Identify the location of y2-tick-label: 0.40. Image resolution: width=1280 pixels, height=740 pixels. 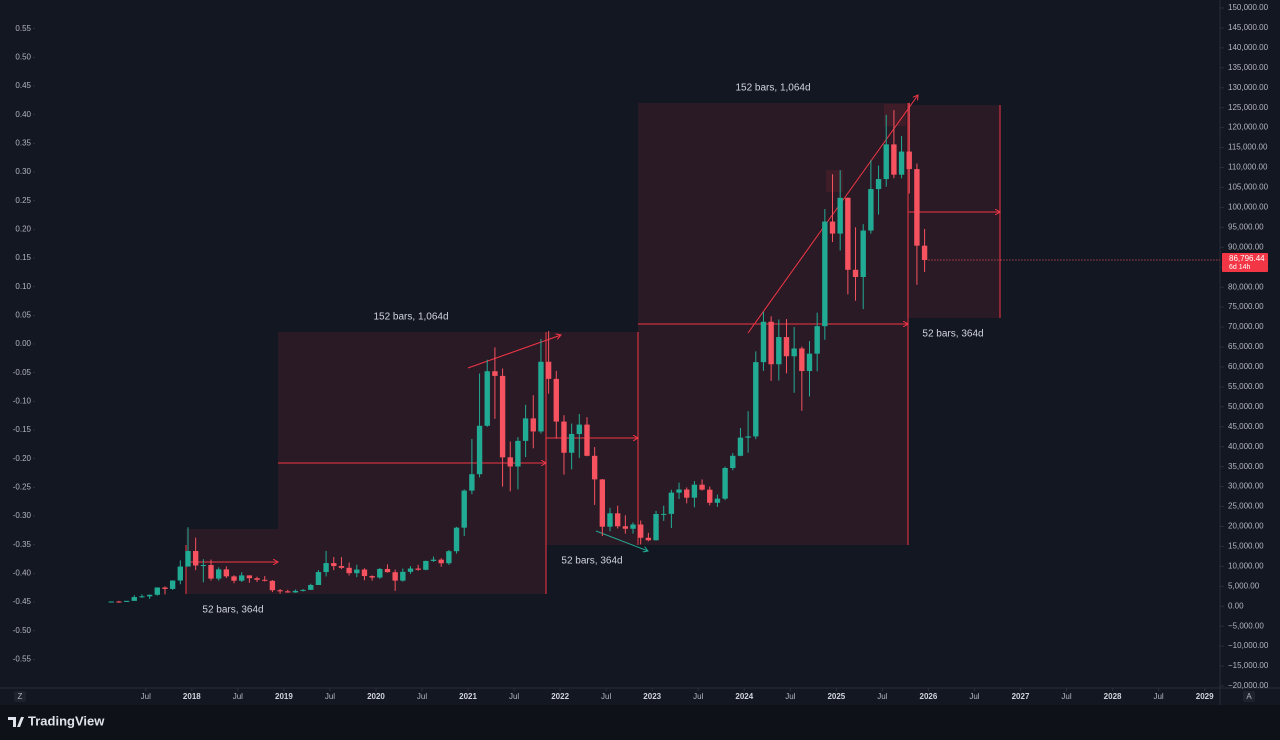
(23, 114).